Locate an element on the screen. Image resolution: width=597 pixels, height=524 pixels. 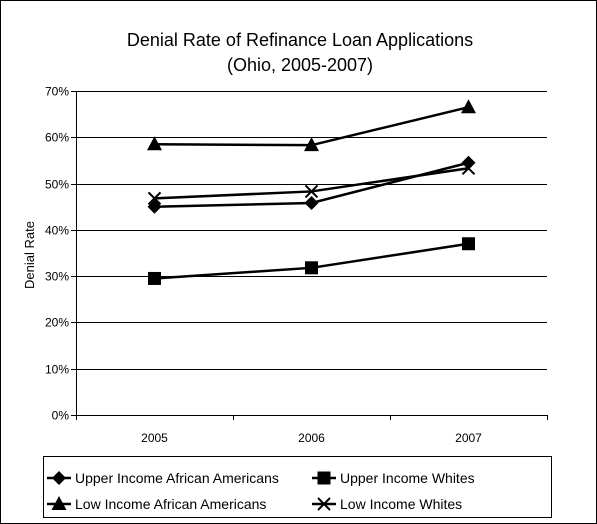
y-axis-label: Denial Rate is located at coordinates (29, 255).